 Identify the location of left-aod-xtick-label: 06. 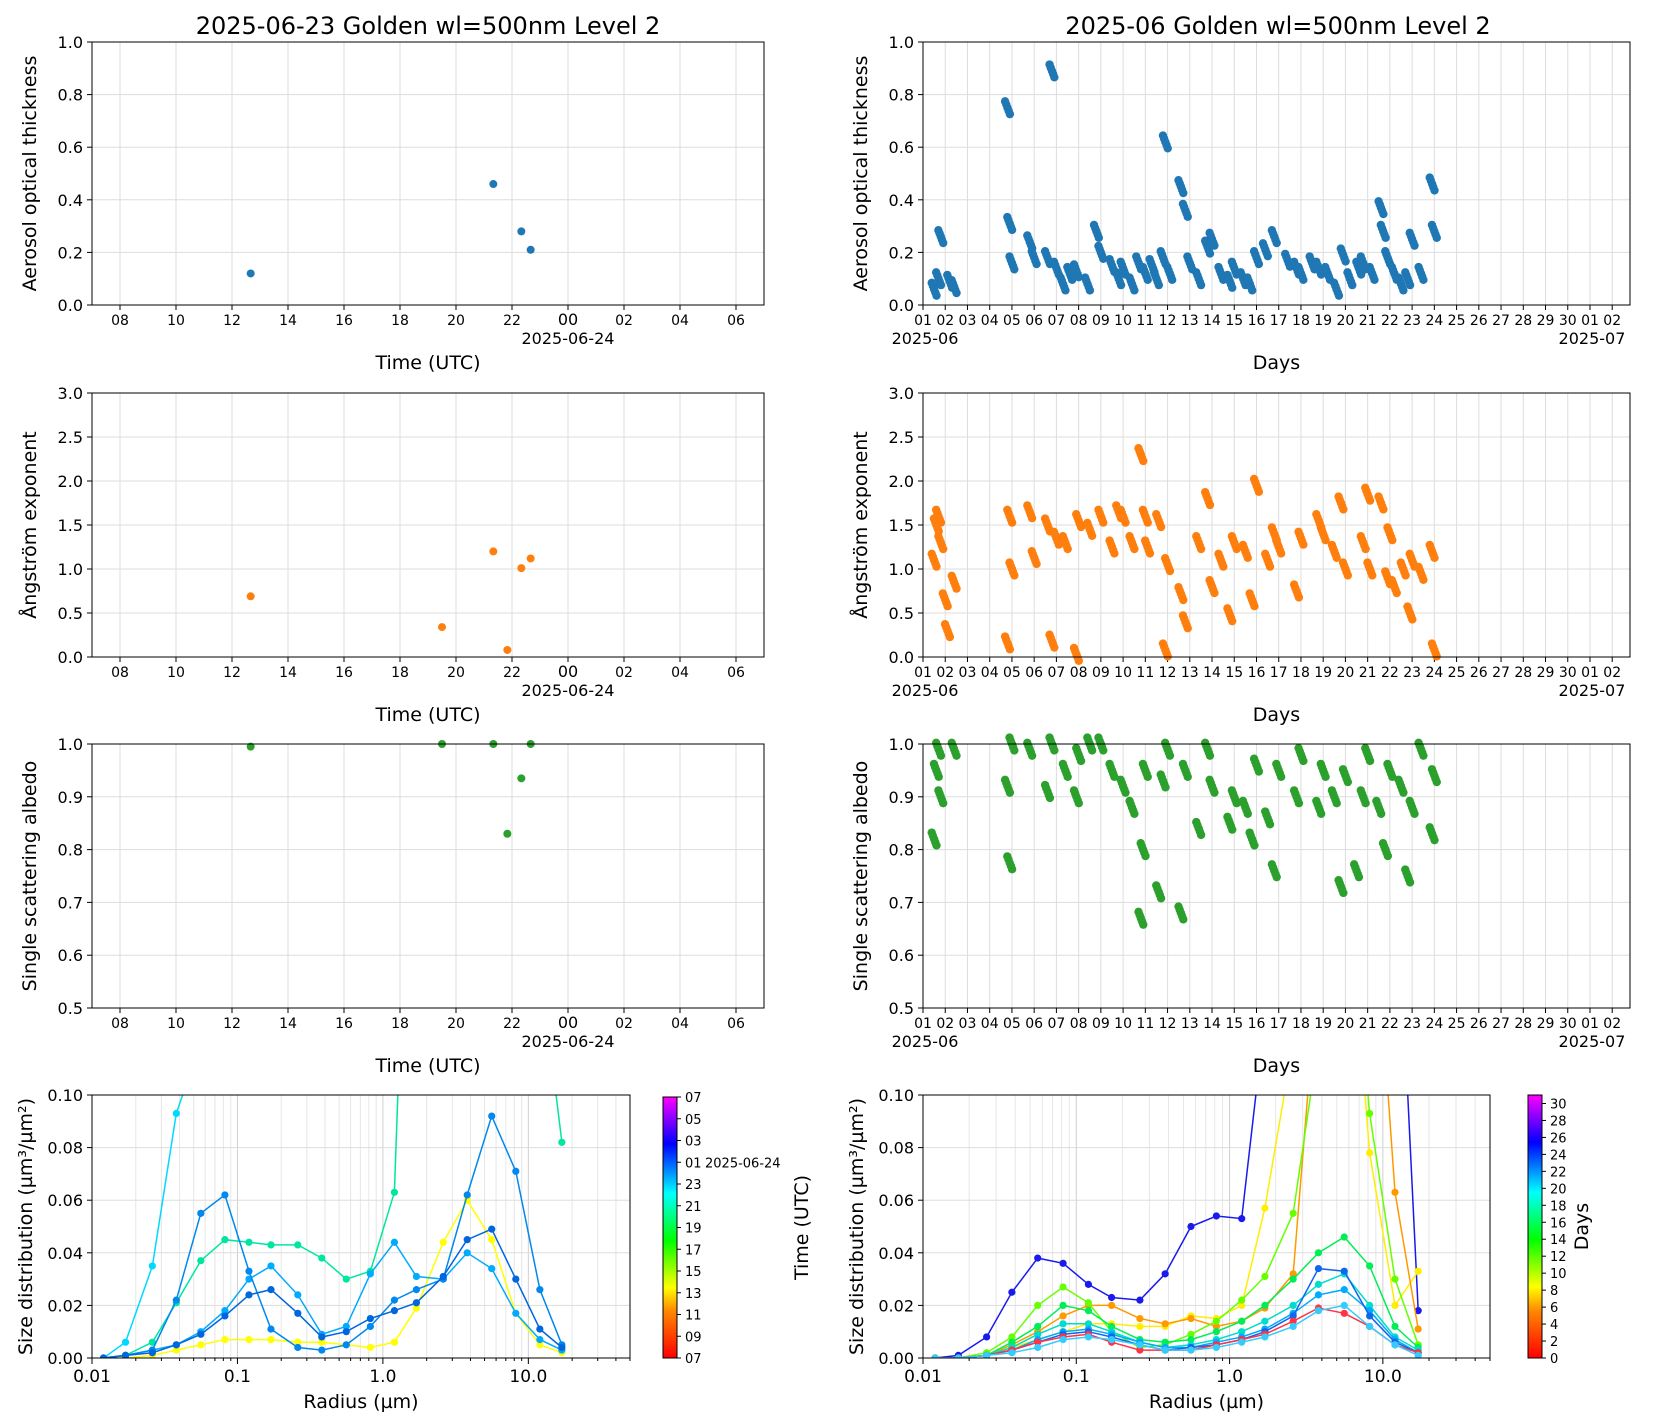
(736, 321).